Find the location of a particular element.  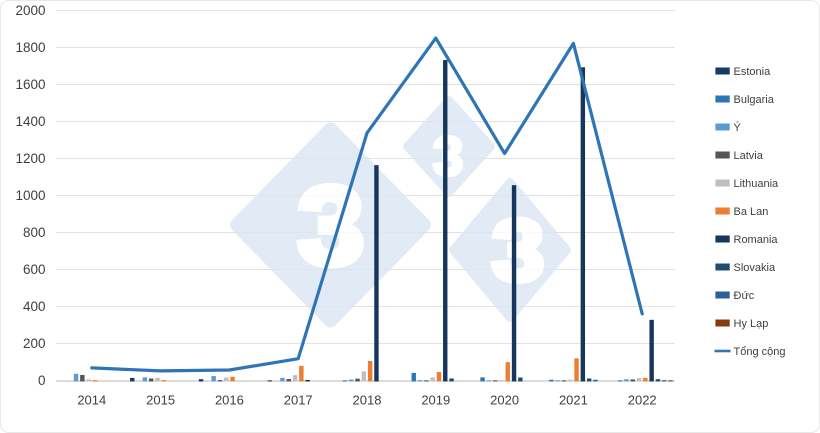

svg-text: Romania is located at coordinates (756, 240).